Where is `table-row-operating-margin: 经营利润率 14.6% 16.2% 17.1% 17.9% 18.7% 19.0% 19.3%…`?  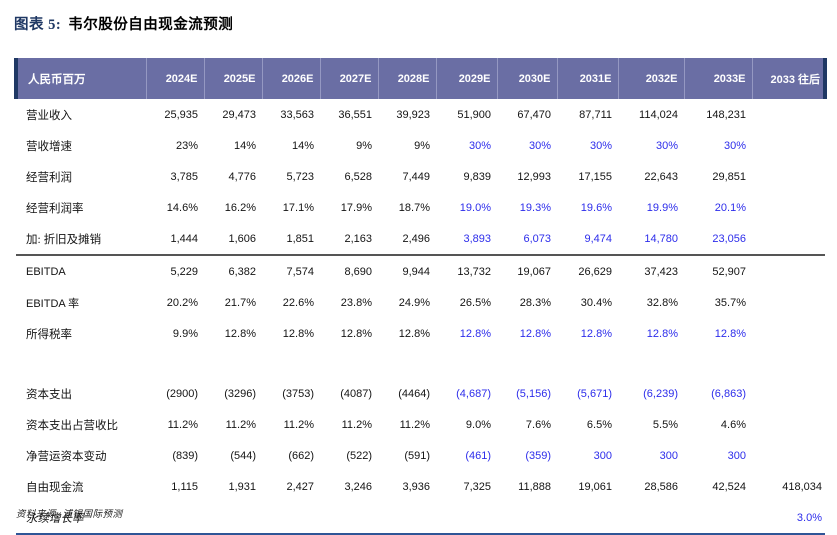 table-row-operating-margin: 经营利润率 14.6% 16.2% 17.1% 17.9% 18.7% 19.0% 19.3%… is located at coordinates (420, 207).